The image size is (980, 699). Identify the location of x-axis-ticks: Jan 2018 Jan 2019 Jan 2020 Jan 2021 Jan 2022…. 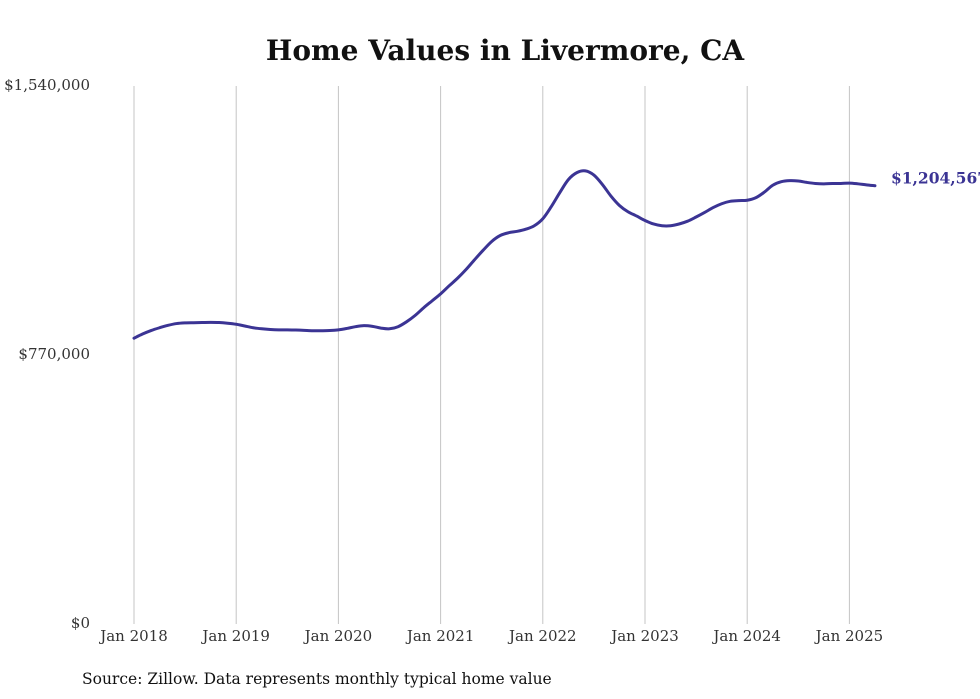
(490, 636).